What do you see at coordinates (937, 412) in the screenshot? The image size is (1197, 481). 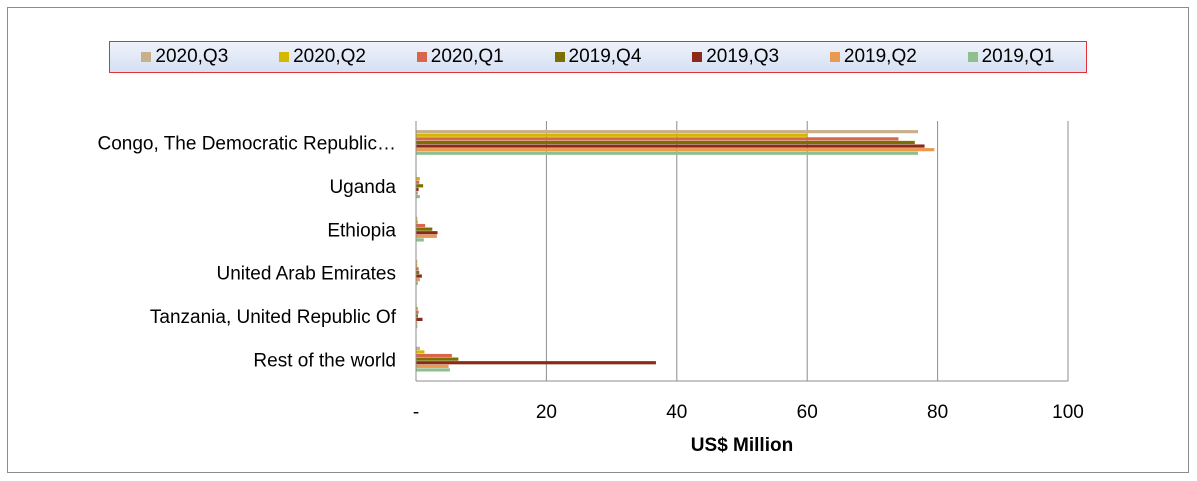 I see `x-tick-label: 80` at bounding box center [937, 412].